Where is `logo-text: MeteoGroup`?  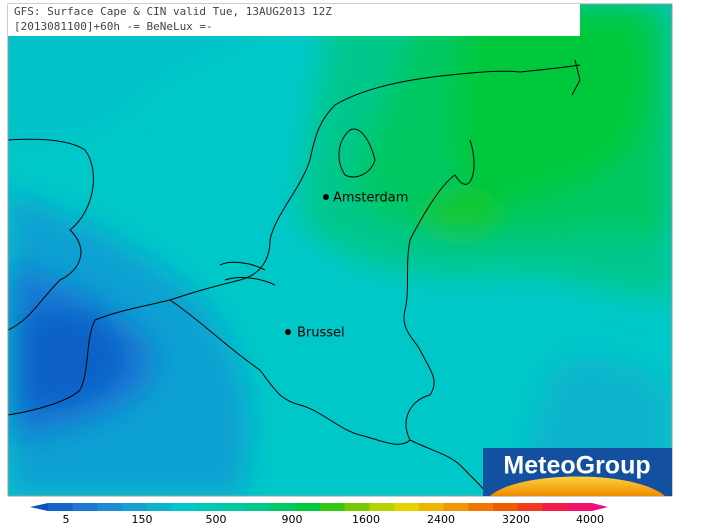 logo-text: MeteoGroup is located at coordinates (576, 466).